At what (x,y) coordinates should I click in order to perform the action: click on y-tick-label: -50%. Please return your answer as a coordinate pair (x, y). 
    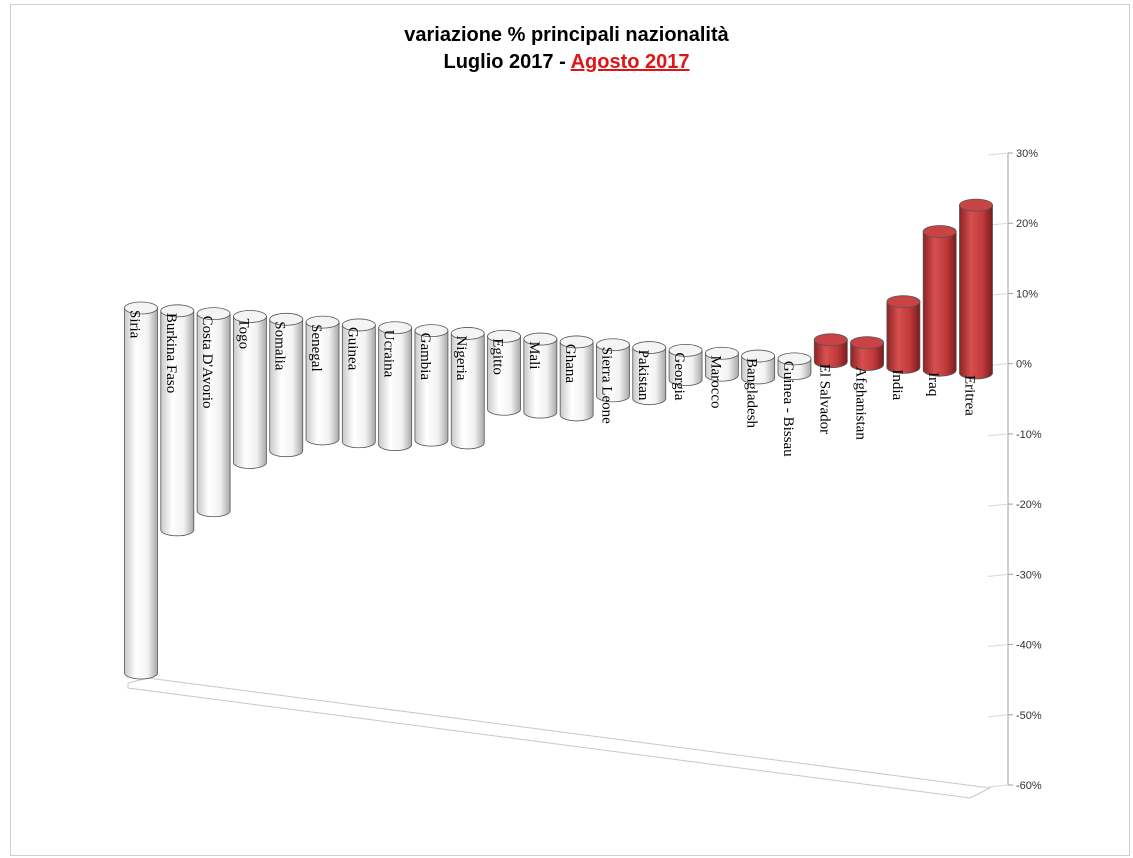
    Looking at the image, I should click on (1029, 716).